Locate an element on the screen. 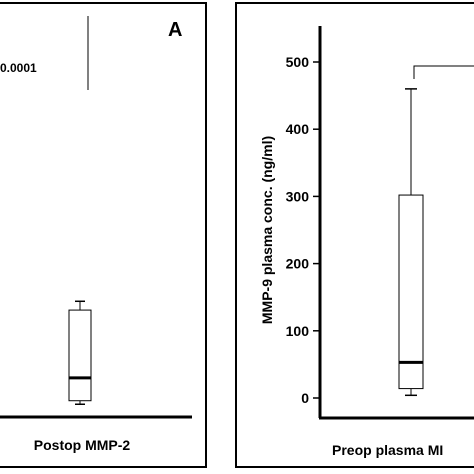 The image size is (474, 474). panel-b-y-tick-label: 300 is located at coordinates (298, 196).